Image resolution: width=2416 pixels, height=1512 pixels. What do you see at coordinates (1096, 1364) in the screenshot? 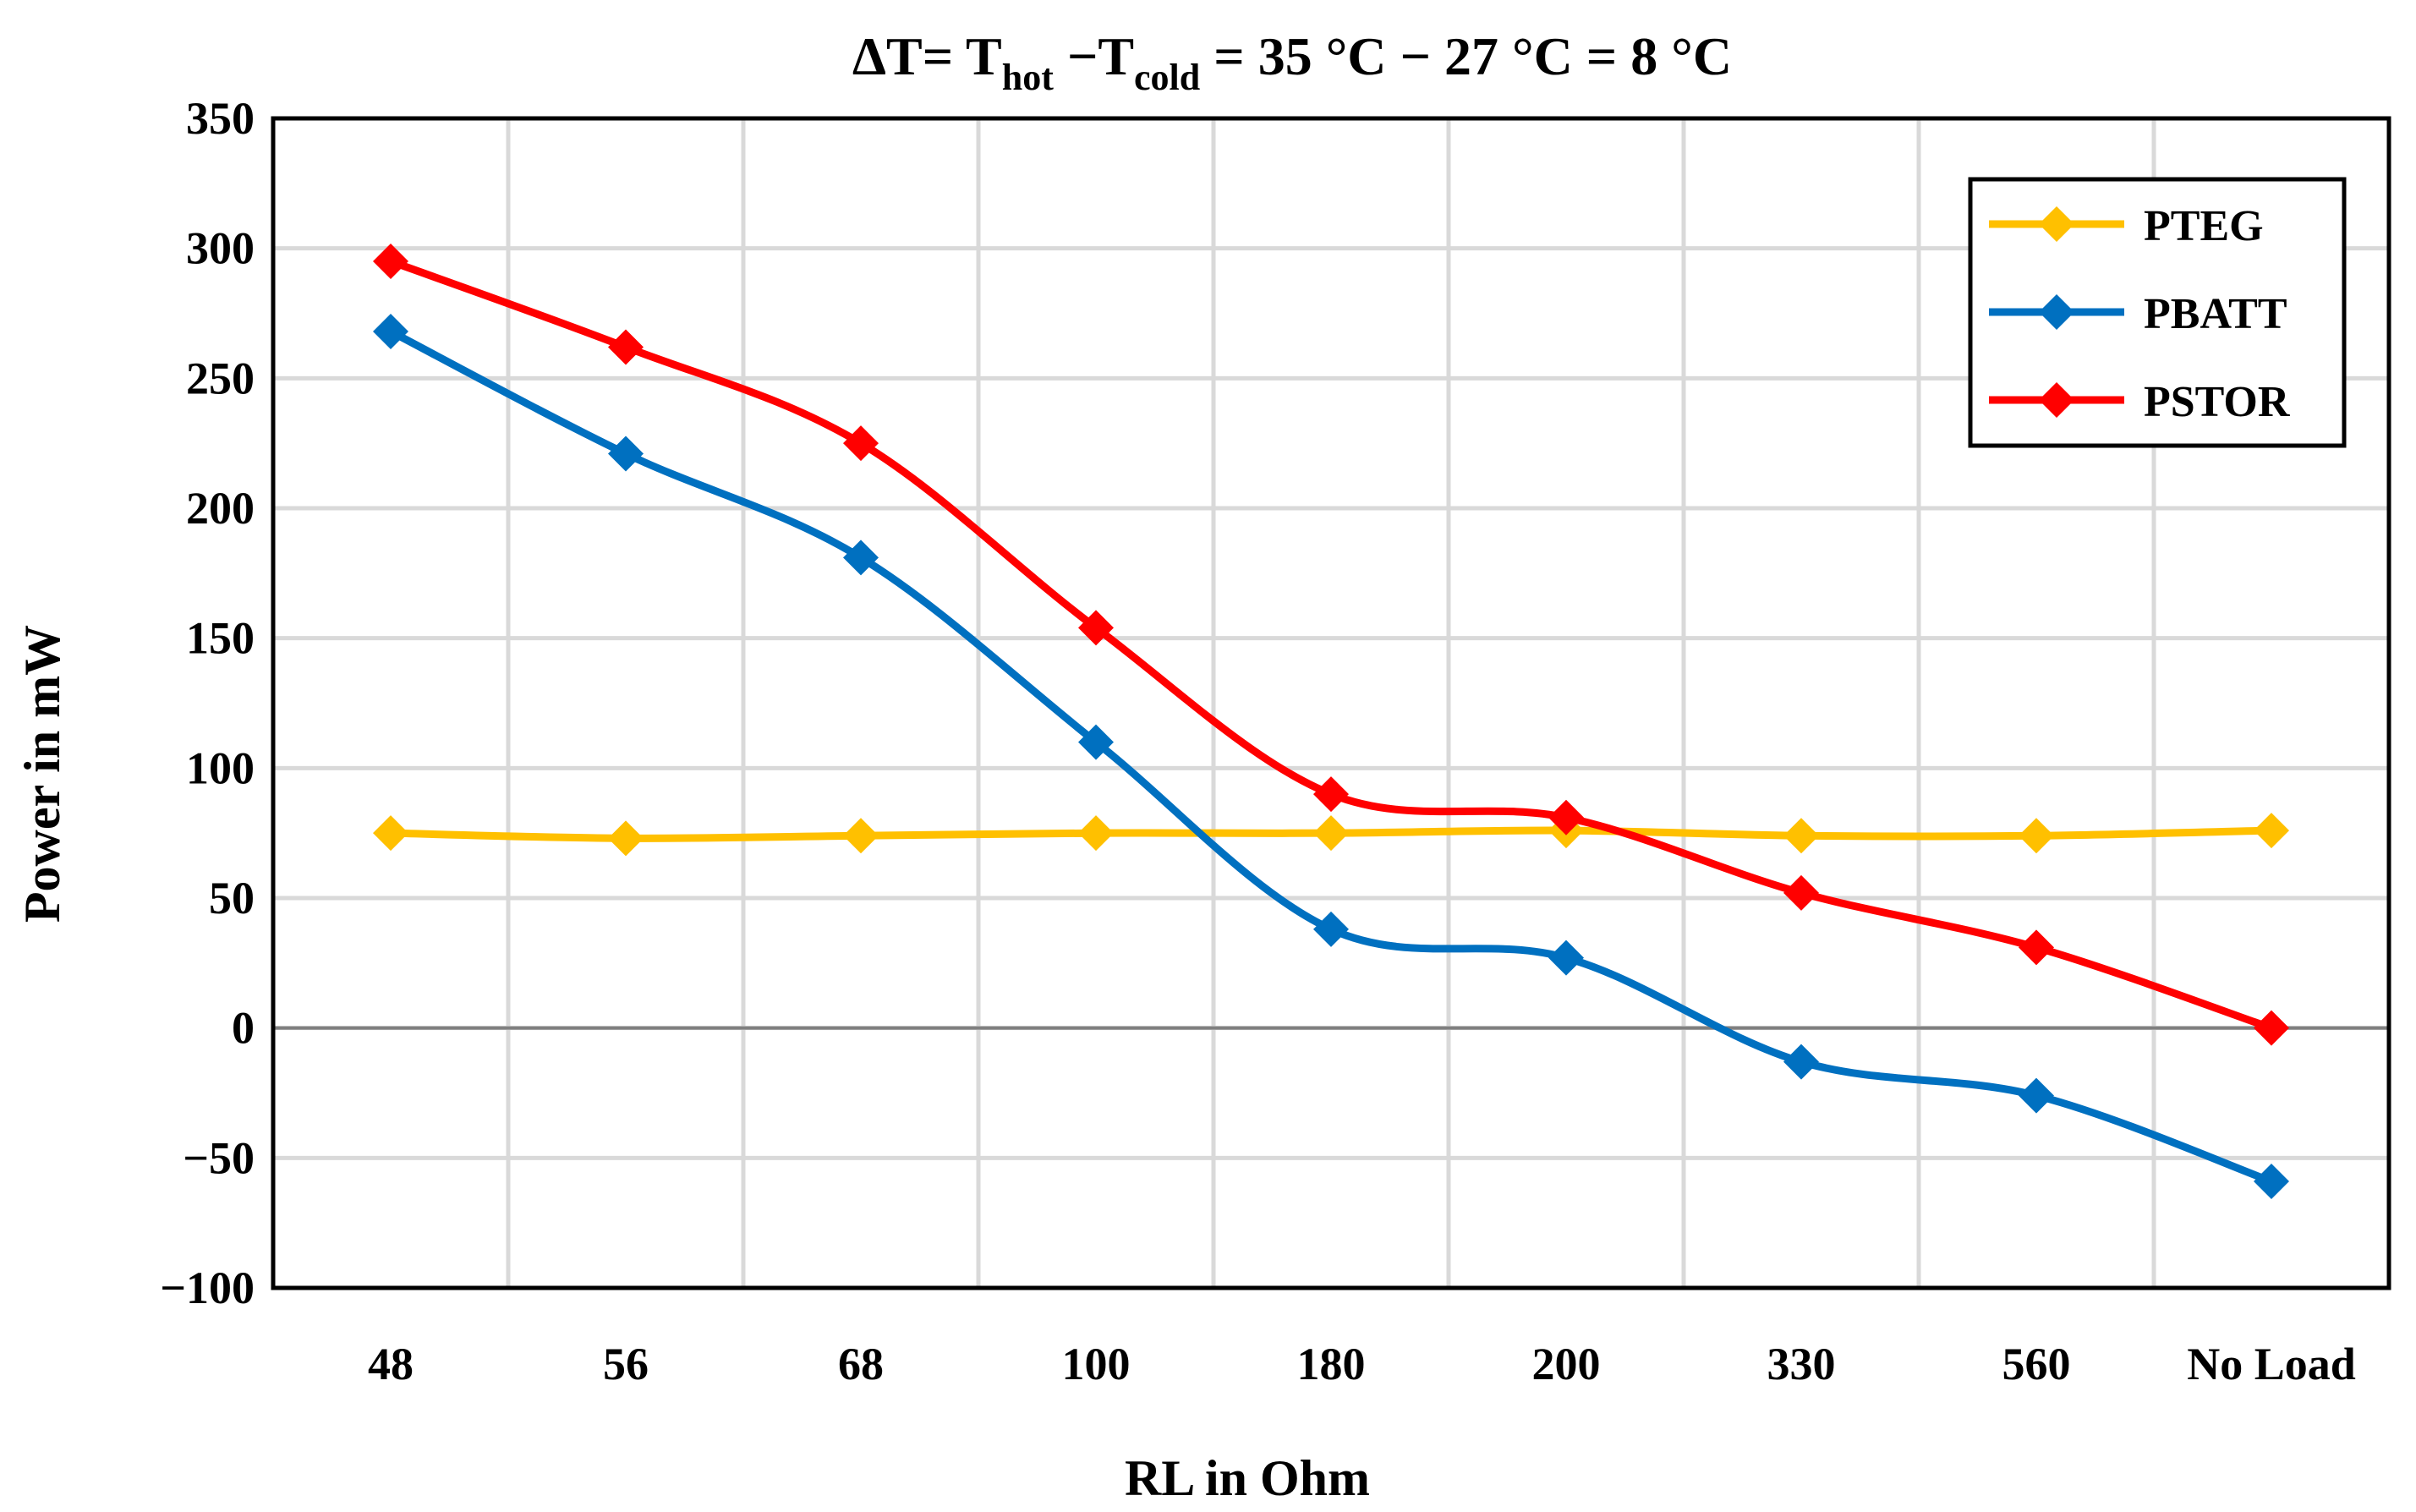
I see `x-tick-label: 100` at bounding box center [1096, 1364].